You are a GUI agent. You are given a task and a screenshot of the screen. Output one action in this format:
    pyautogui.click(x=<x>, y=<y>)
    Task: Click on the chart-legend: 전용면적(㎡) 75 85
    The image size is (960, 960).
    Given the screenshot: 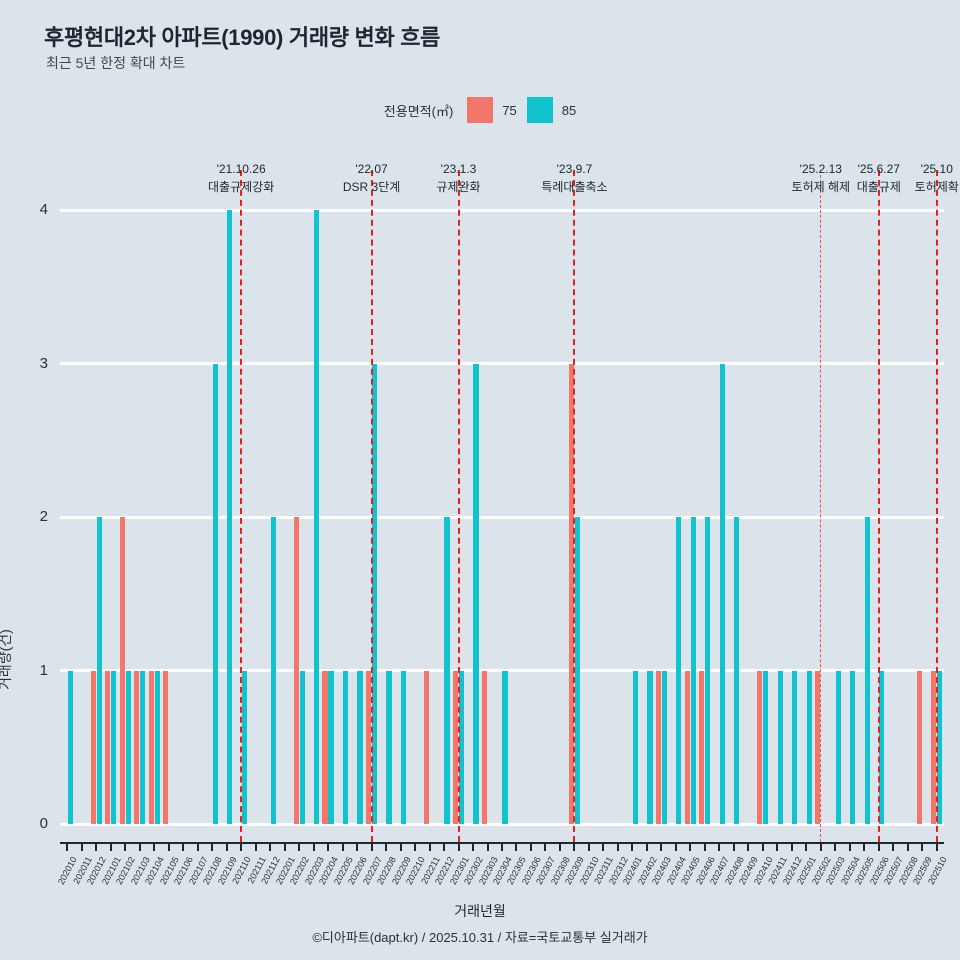 What is the action you would take?
    pyautogui.click(x=480, y=110)
    